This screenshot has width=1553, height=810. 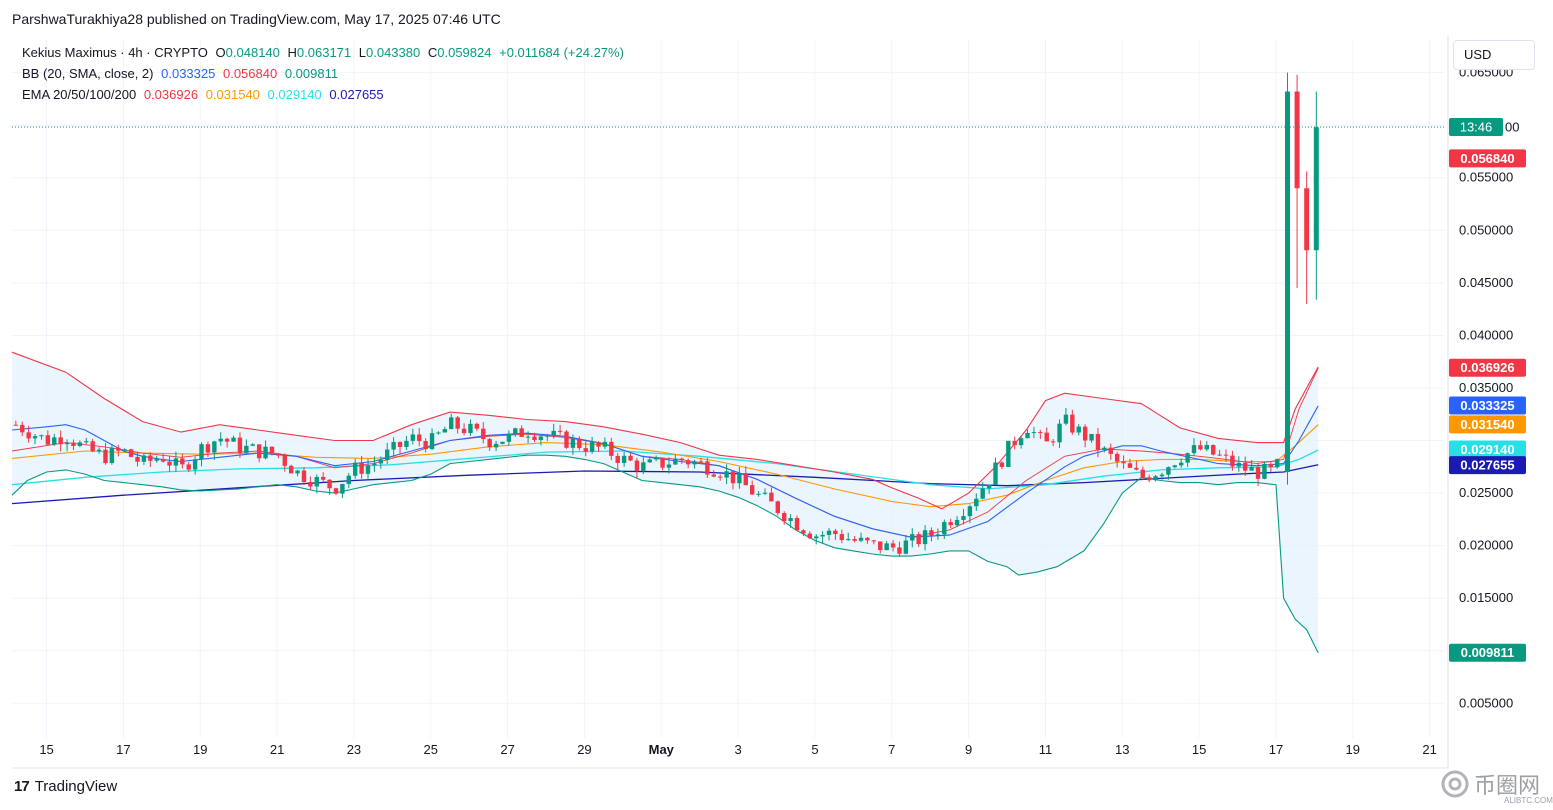 What do you see at coordinates (250, 73) in the screenshot?
I see `bb-upper-value: 0.056840` at bounding box center [250, 73].